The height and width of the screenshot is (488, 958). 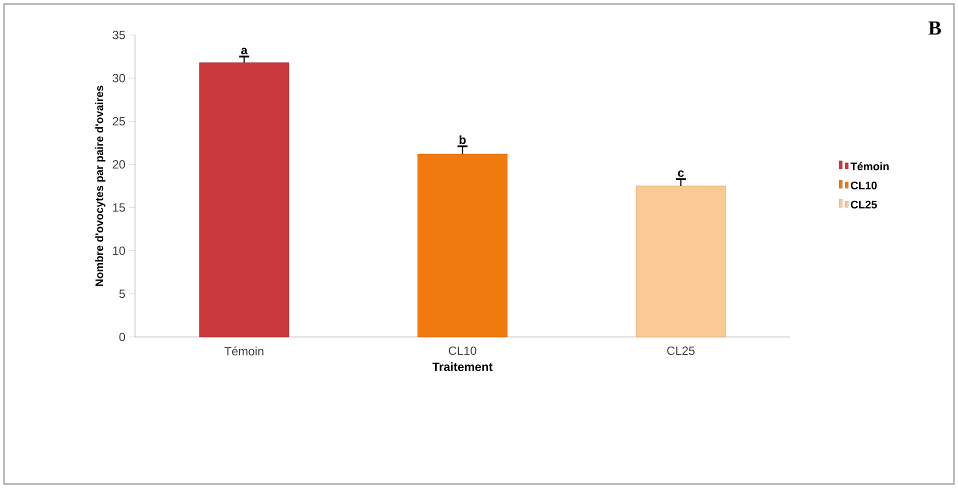 What do you see at coordinates (934, 28) in the screenshot?
I see `text: B` at bounding box center [934, 28].